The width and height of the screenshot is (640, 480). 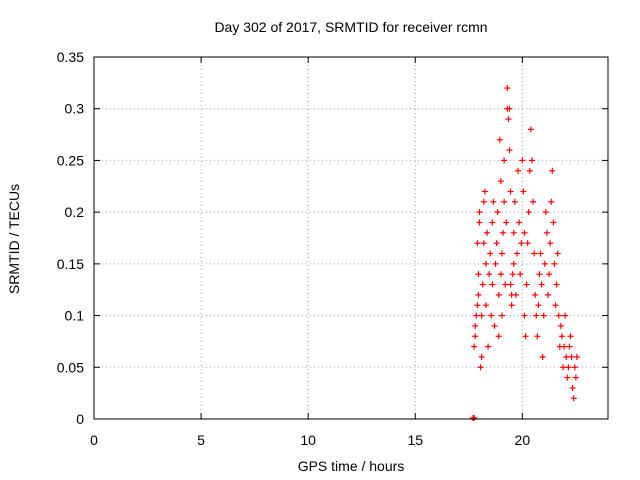 I want to click on x-tick-label: 10, so click(x=308, y=440).